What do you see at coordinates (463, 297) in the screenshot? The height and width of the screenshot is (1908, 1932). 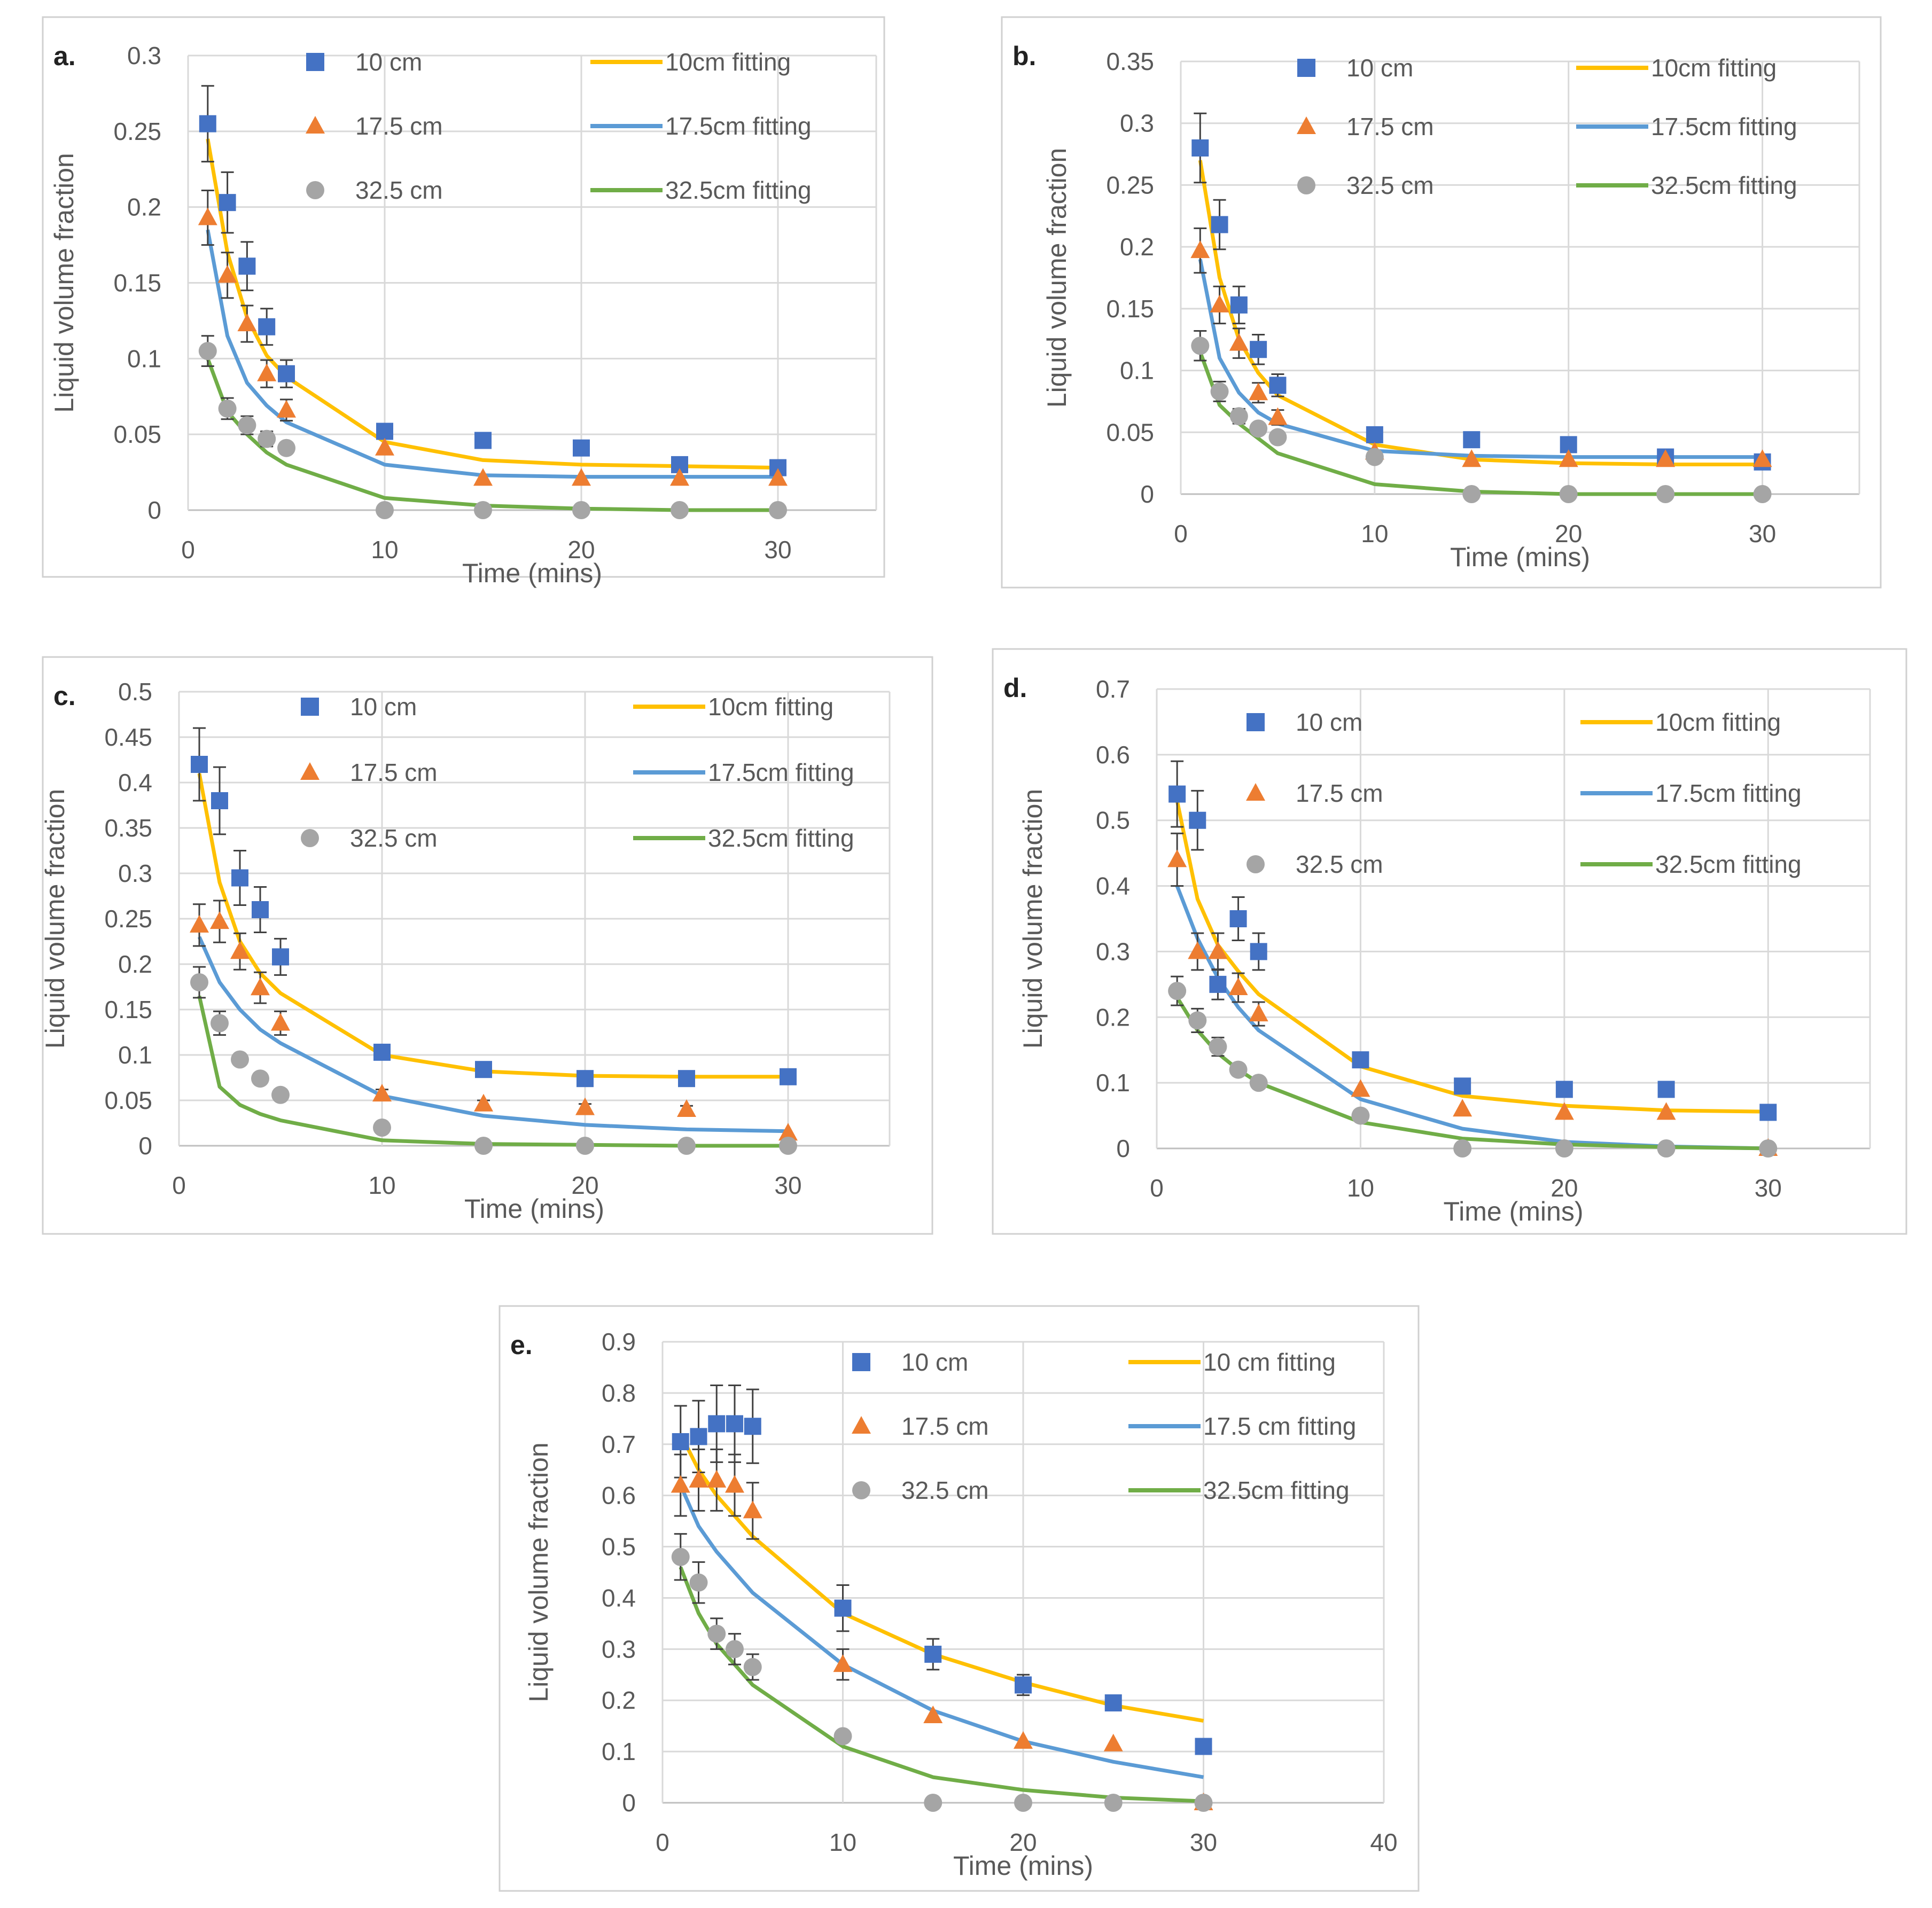 I see `panel-frame` at bounding box center [463, 297].